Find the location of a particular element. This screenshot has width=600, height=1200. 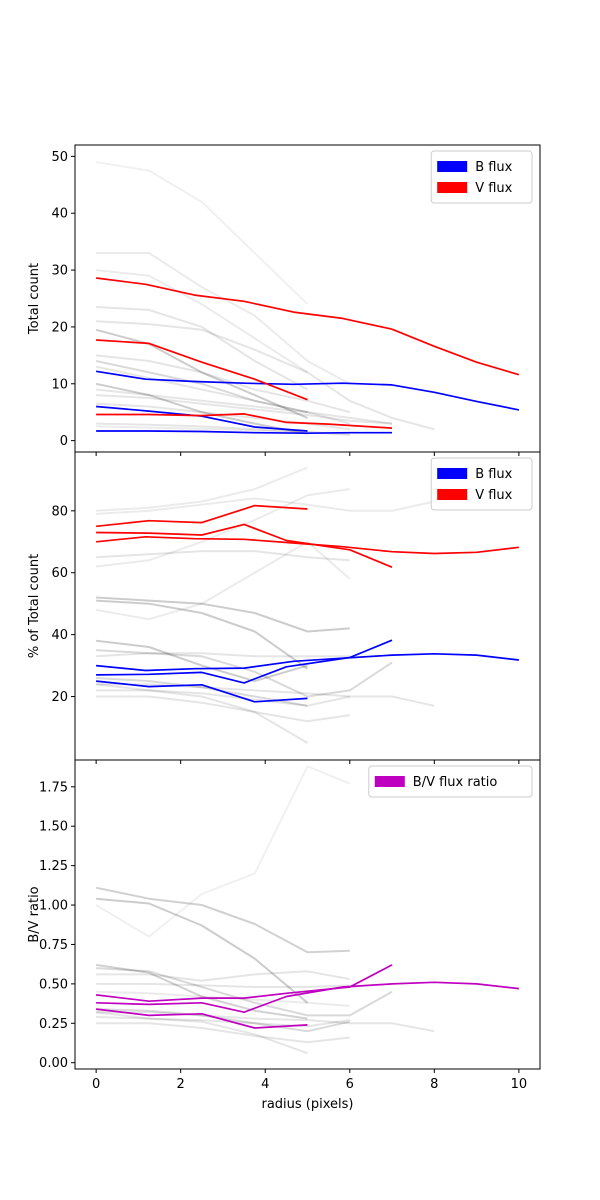

legend-box is located at coordinates (450, 781).